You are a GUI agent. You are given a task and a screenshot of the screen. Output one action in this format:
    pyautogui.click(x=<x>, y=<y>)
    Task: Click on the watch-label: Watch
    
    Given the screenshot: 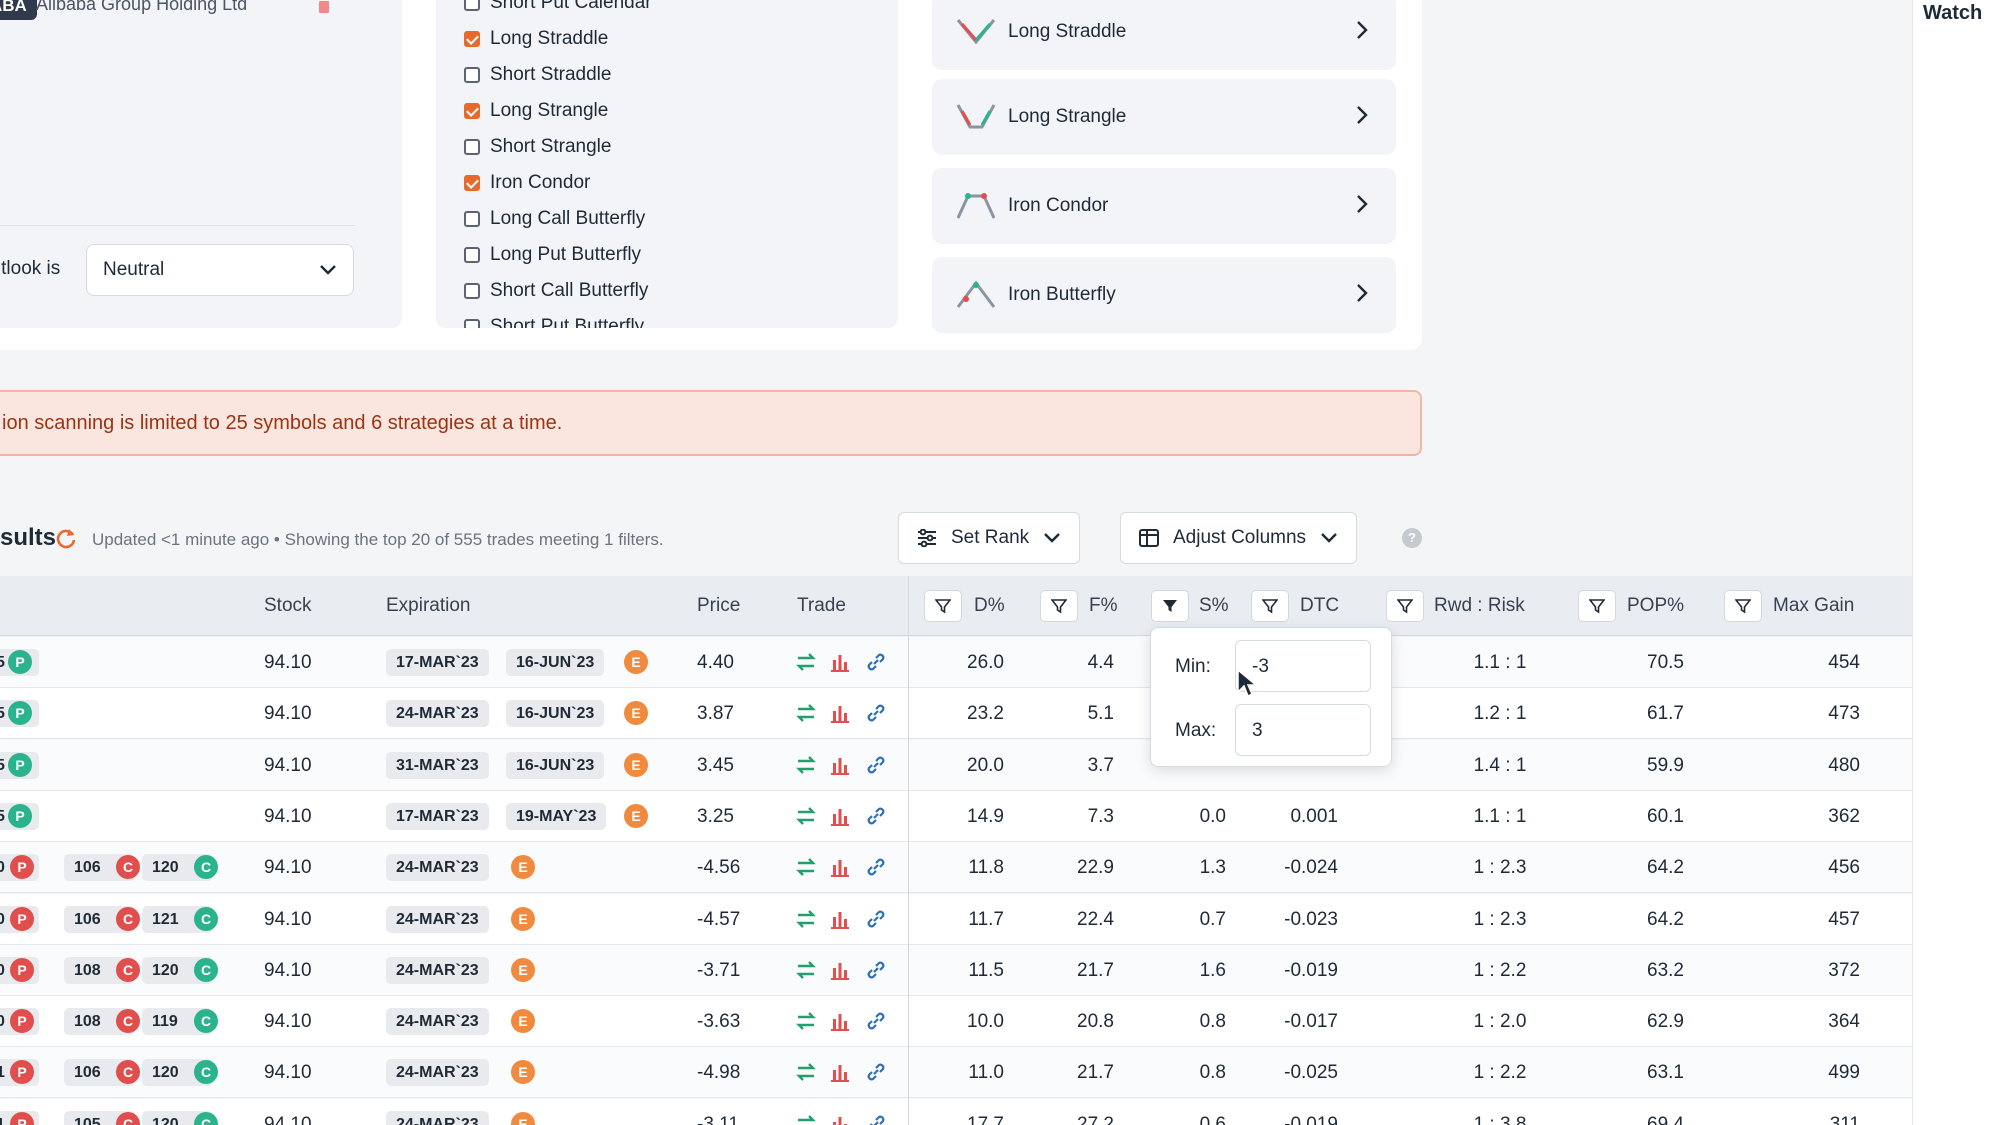 What is the action you would take?
    pyautogui.click(x=1953, y=13)
    